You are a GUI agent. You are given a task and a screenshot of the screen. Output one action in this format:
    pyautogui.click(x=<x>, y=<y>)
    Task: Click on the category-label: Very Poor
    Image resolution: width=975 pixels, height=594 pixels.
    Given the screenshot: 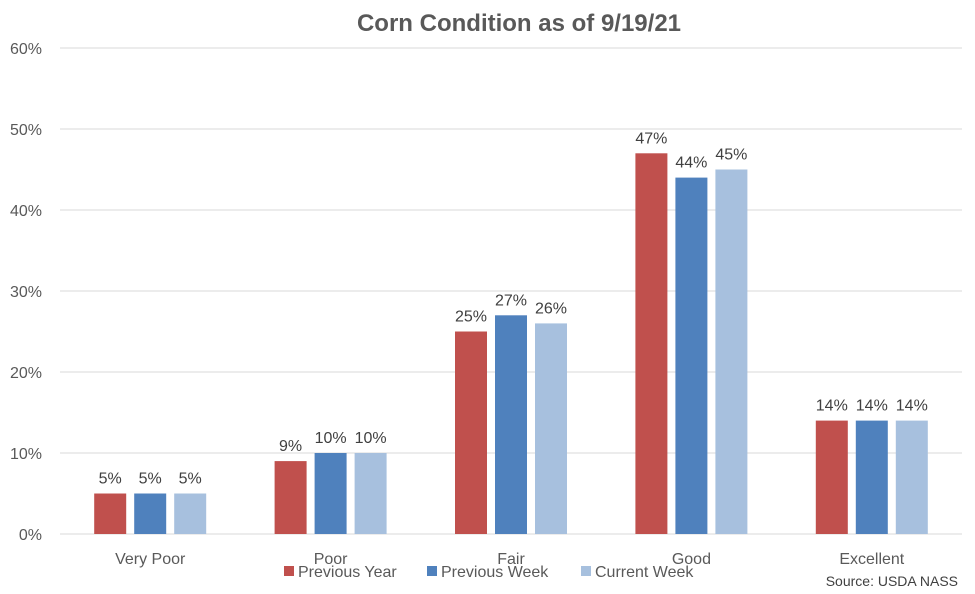 What is the action you would take?
    pyautogui.click(x=150, y=559)
    